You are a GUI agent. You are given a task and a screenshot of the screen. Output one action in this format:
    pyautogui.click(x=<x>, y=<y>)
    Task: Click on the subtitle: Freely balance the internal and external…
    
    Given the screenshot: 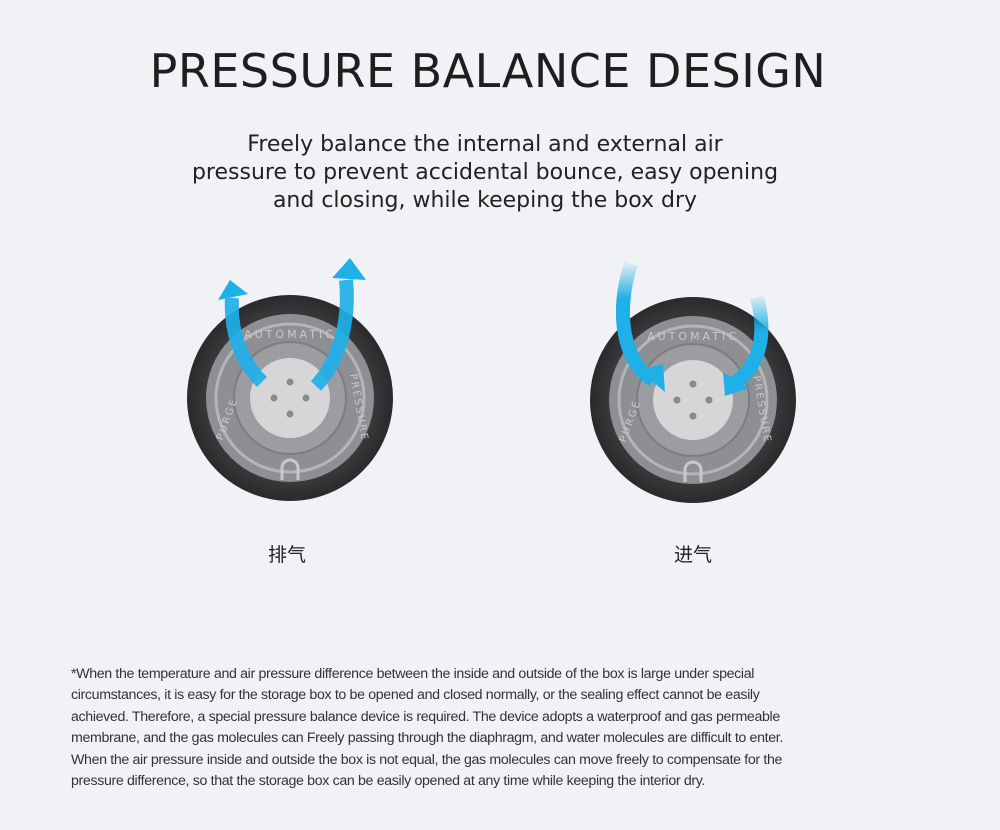 What is the action you would take?
    pyautogui.click(x=485, y=173)
    